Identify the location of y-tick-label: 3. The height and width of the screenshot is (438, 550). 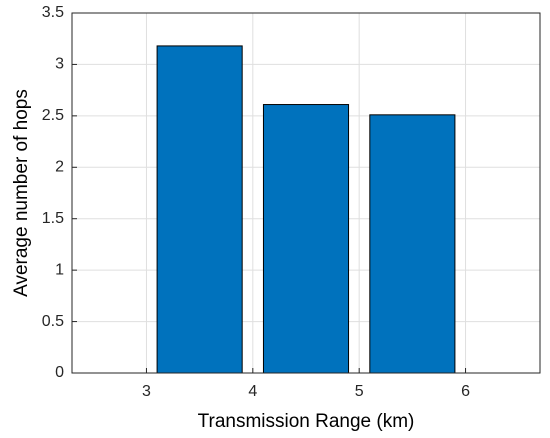
(59, 64).